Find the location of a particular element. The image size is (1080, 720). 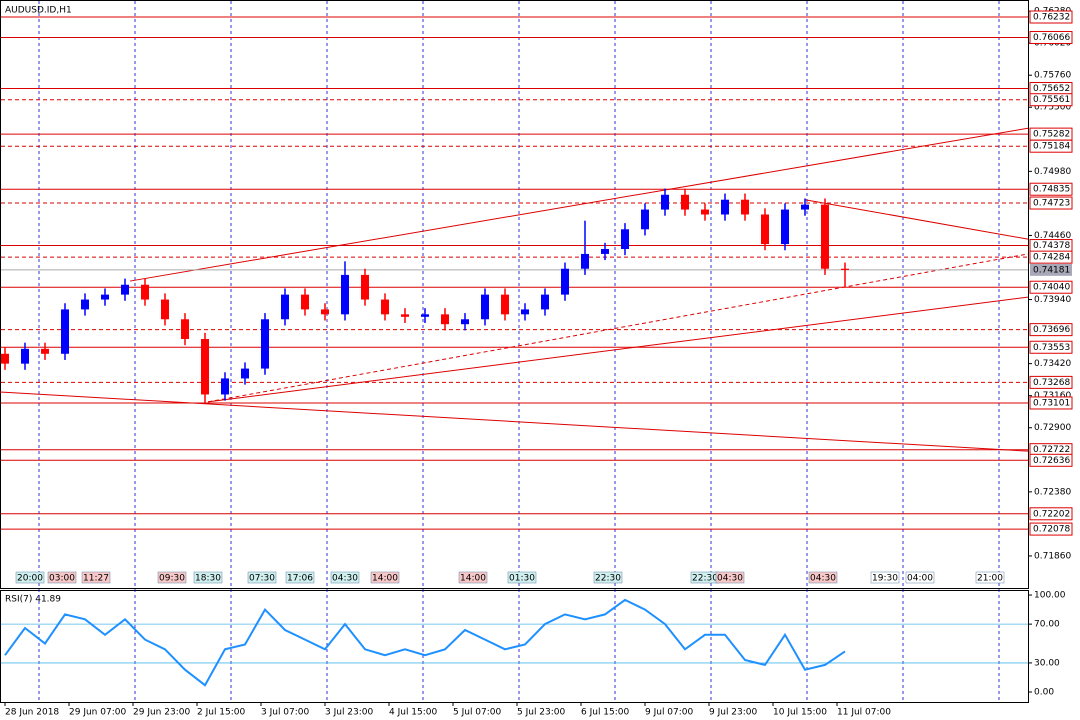

x-tick-label: 11 Jul 07:00 is located at coordinates (864, 713).